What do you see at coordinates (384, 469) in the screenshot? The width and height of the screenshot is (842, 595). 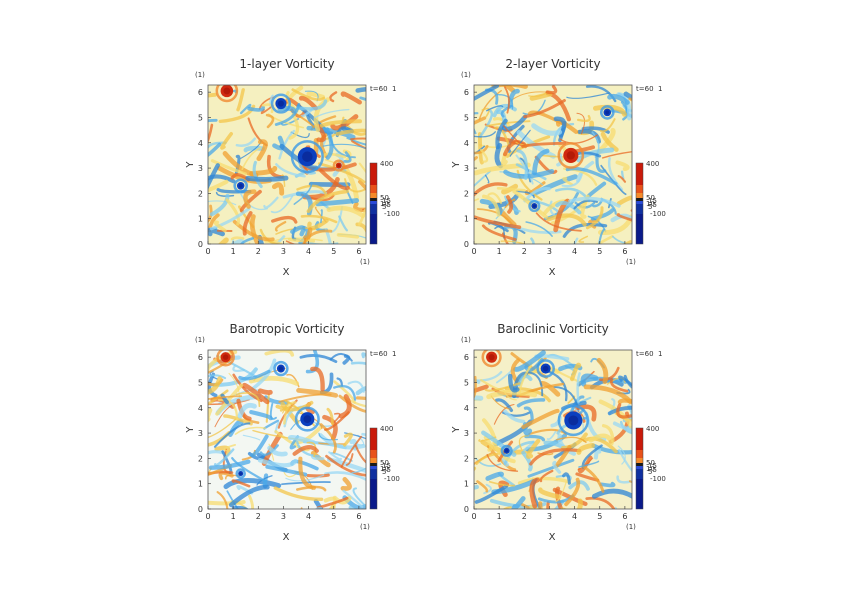 I see `colorbar-label: 10` at bounding box center [384, 469].